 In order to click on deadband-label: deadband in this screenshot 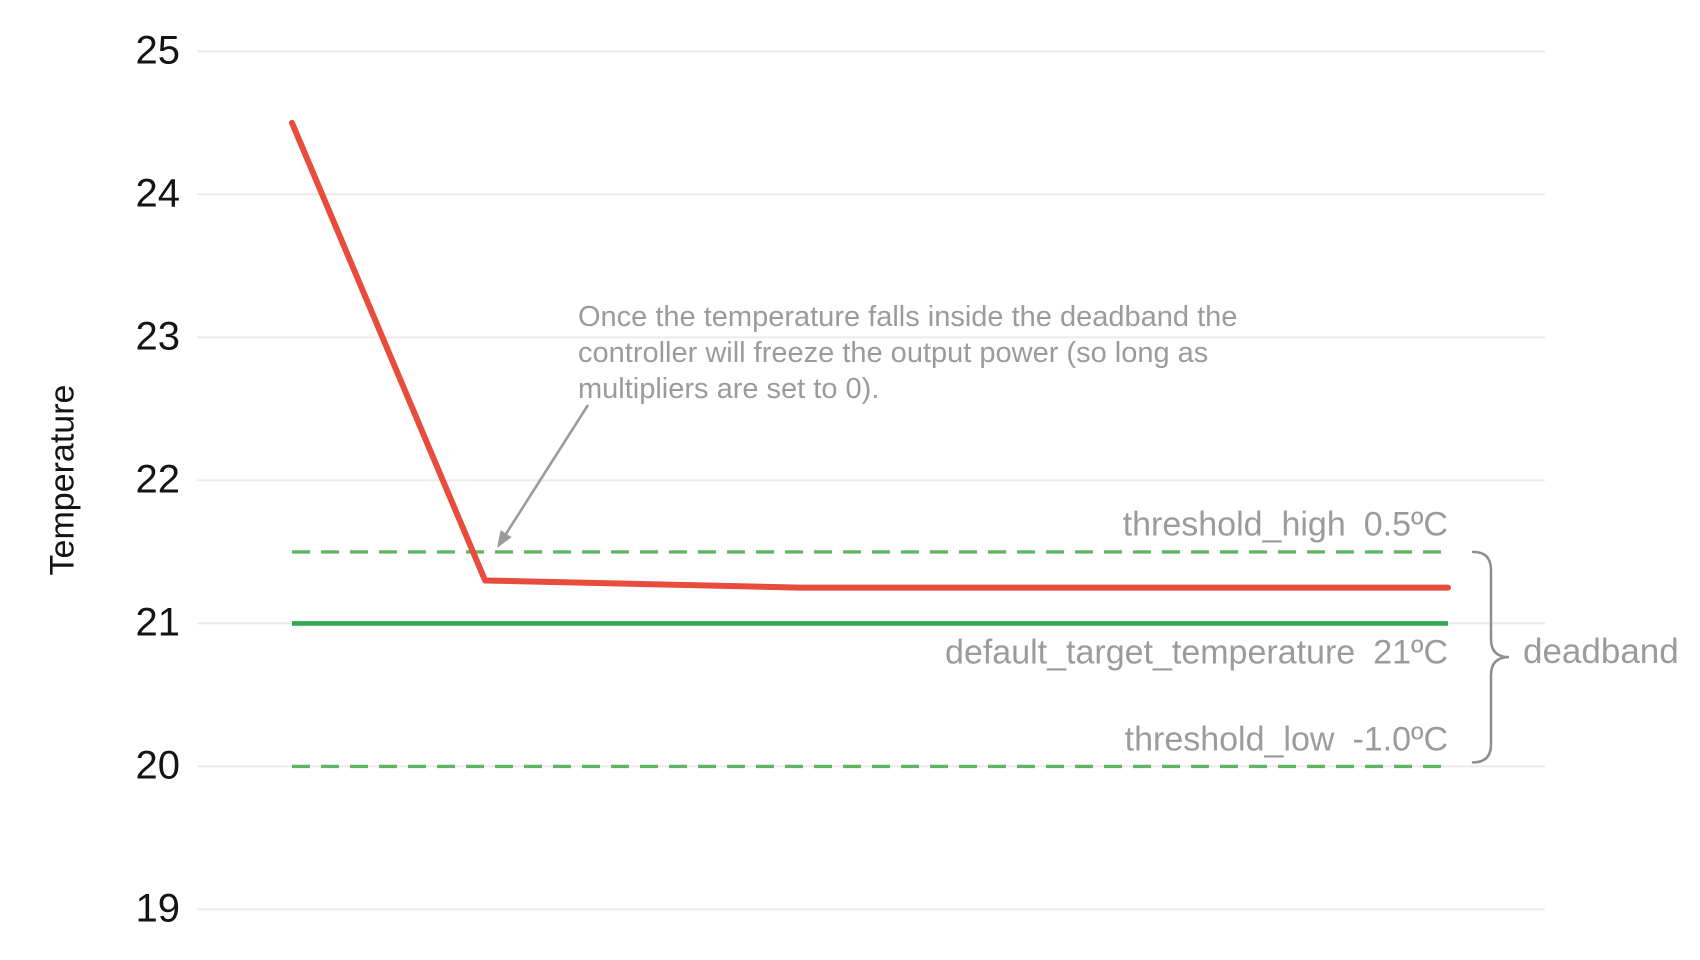, I will do `click(1601, 651)`.